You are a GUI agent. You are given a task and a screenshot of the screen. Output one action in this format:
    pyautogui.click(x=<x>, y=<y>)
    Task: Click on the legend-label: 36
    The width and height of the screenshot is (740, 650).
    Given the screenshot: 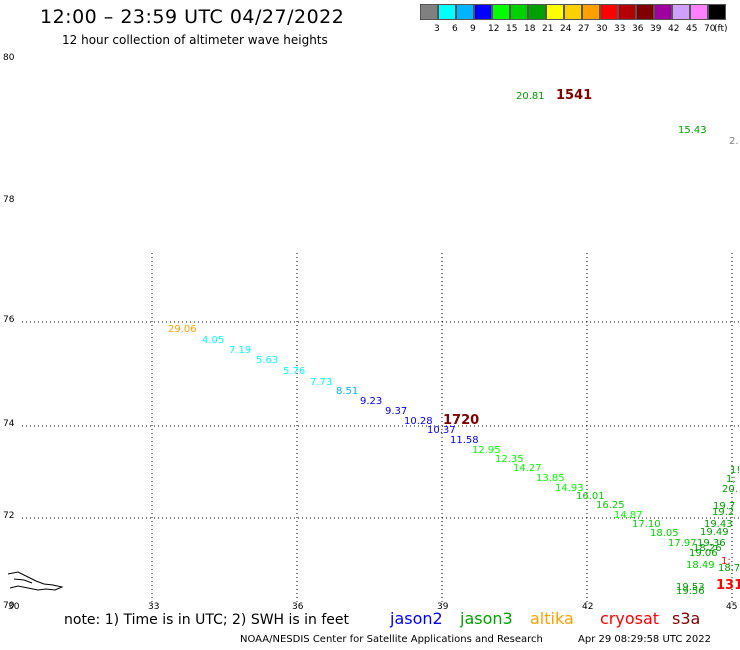 What is the action you would take?
    pyautogui.click(x=638, y=29)
    